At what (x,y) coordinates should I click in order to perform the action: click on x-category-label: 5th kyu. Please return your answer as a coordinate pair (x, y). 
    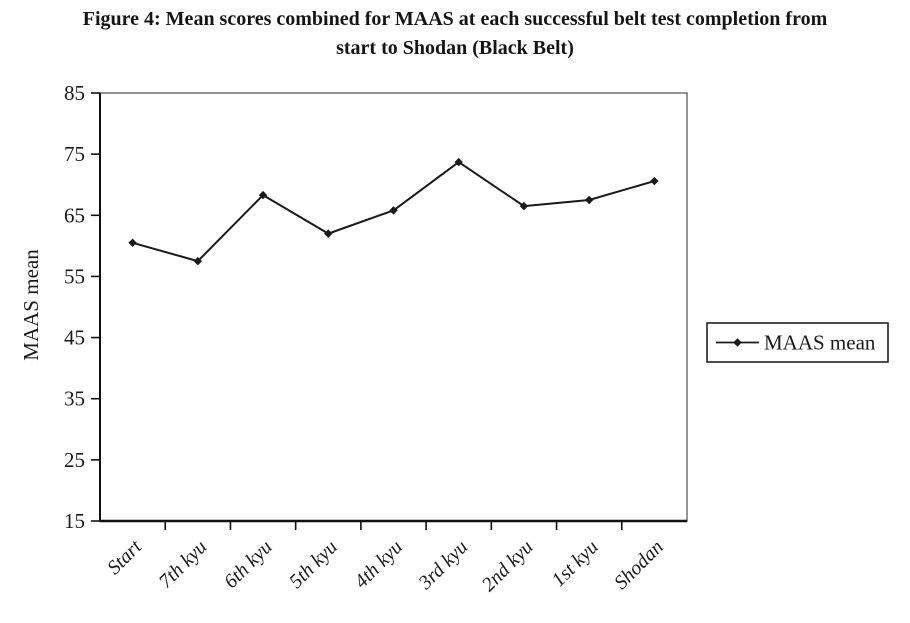
    Looking at the image, I should click on (313, 564).